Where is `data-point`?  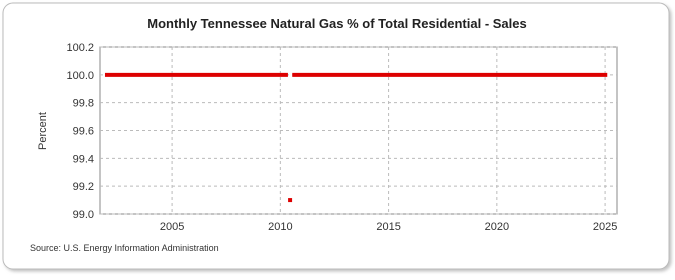 data-point is located at coordinates (290, 200).